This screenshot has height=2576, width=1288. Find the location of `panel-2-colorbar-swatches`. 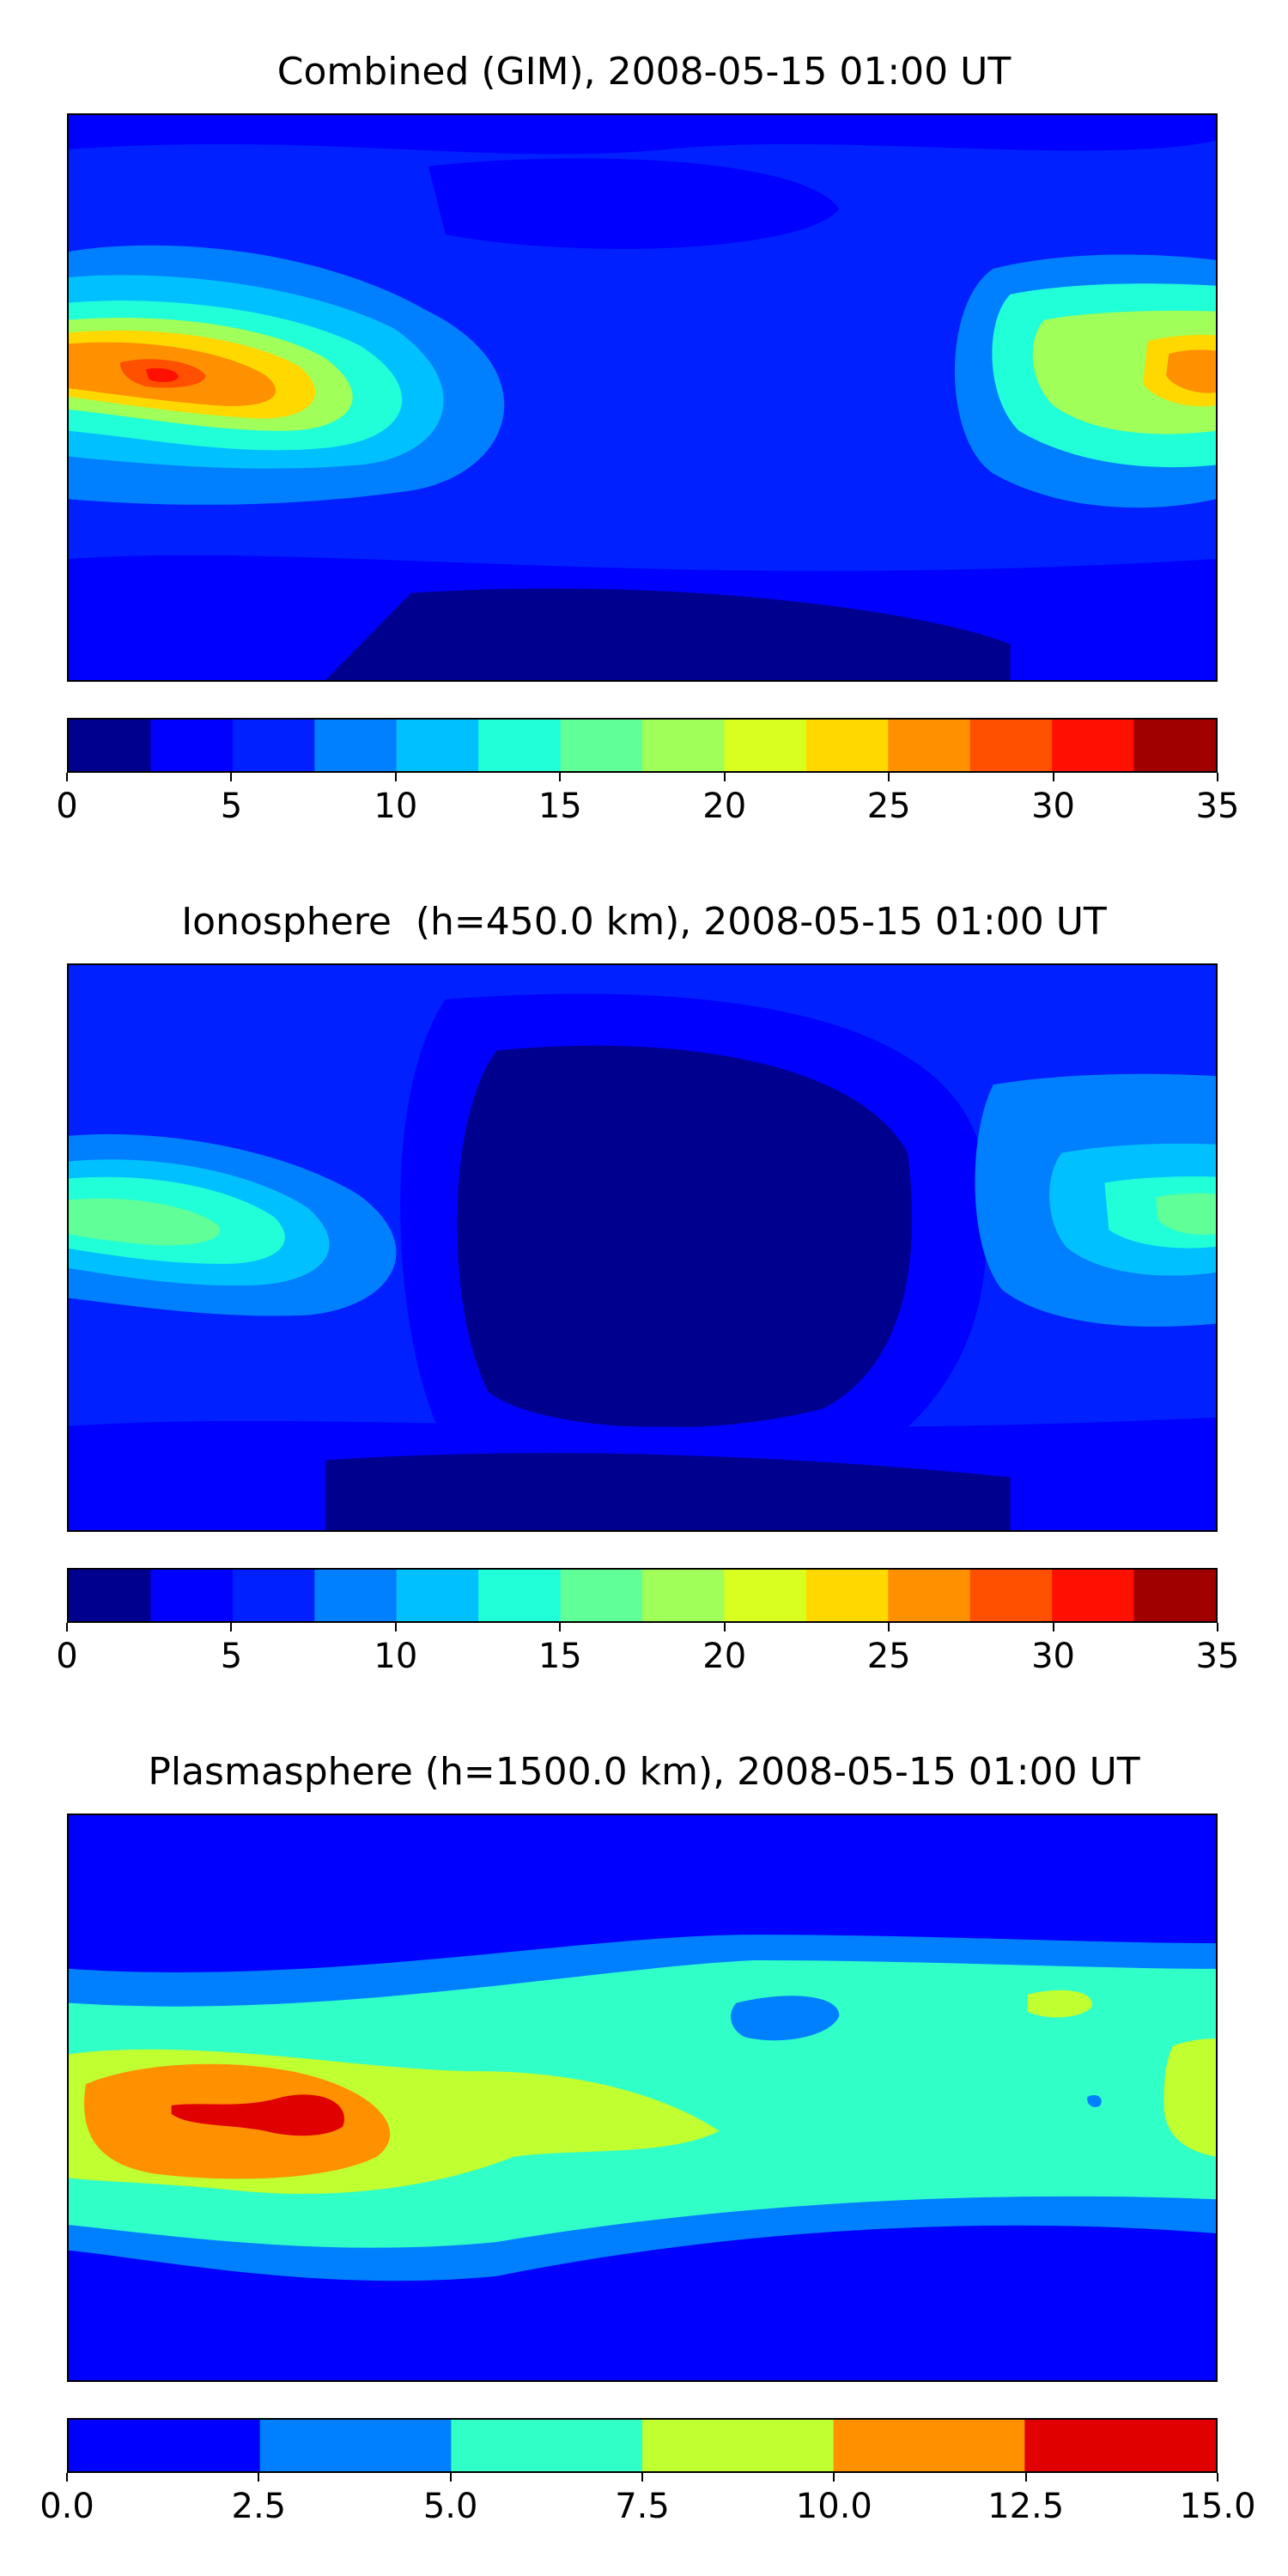

panel-2-colorbar-swatches is located at coordinates (642, 1595).